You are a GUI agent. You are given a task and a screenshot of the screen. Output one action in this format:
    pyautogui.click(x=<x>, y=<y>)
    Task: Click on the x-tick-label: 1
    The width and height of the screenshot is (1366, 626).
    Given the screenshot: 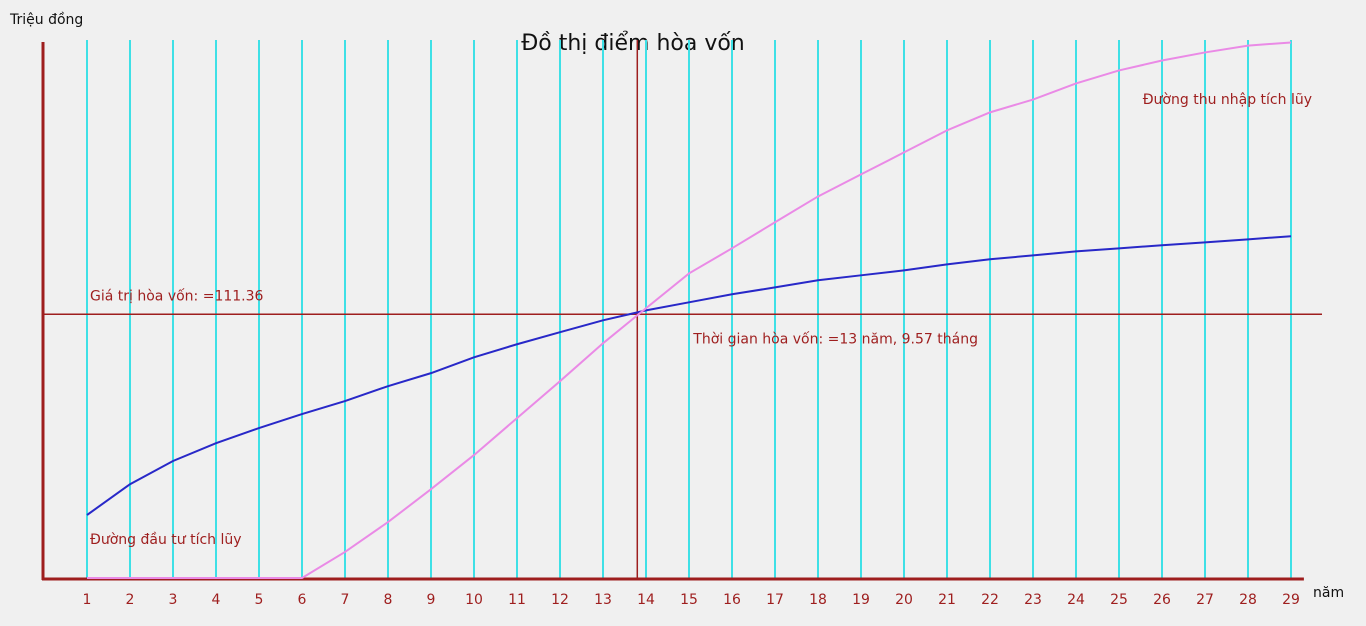 What is the action you would take?
    pyautogui.click(x=87, y=600)
    